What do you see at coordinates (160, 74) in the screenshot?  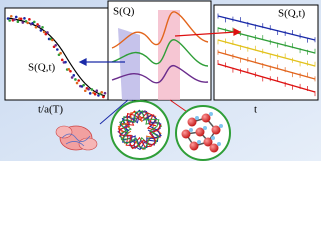 I see `sq-curve-low` at bounding box center [160, 74].